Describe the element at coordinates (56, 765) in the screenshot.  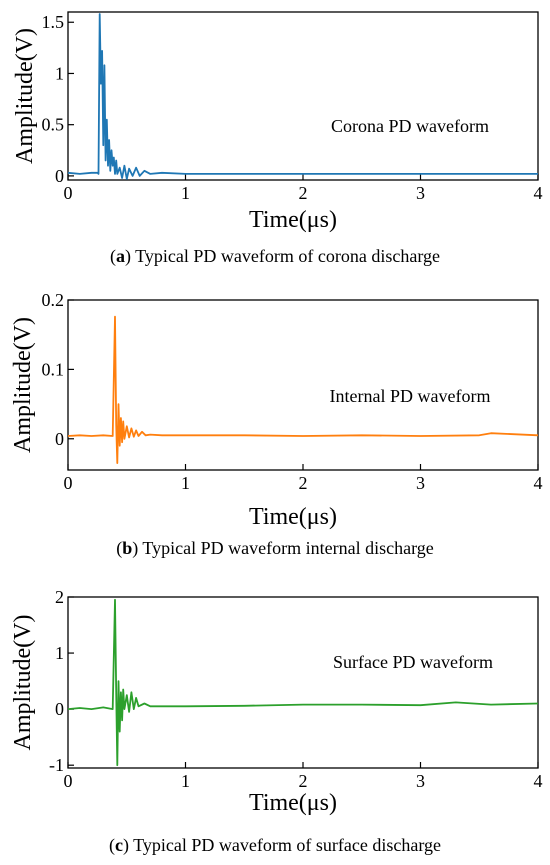
I see `y-tick-label: -1` at that location.